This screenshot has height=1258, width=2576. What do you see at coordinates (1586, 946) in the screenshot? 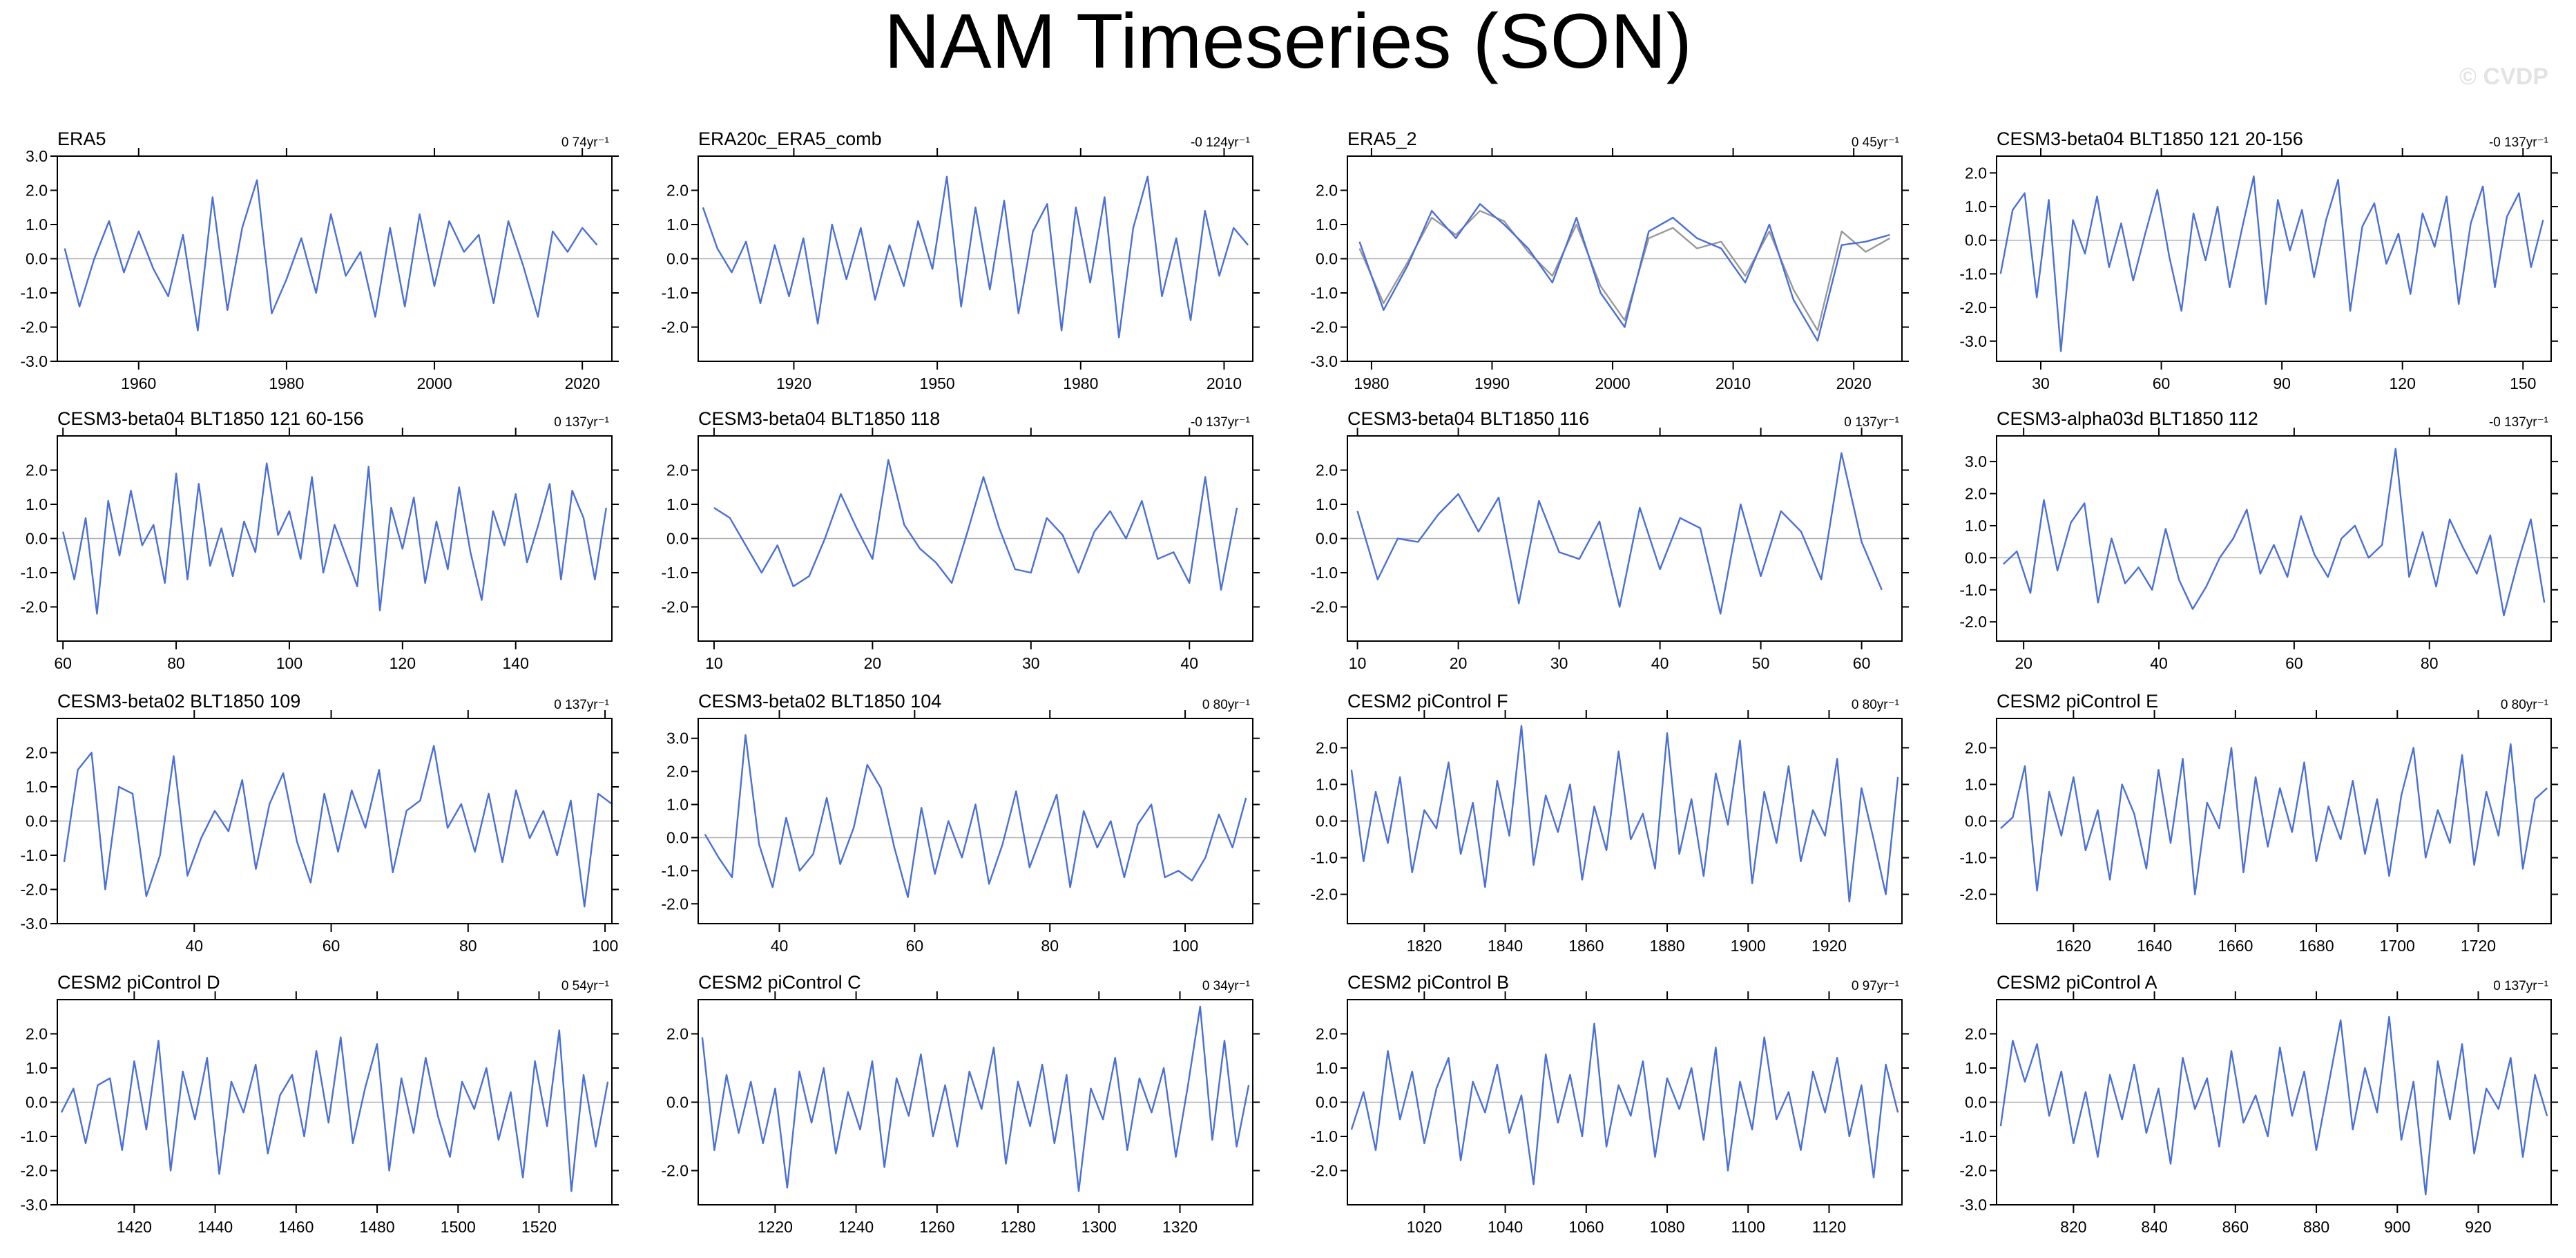
I see `x-tick-label: 1860` at bounding box center [1586, 946].